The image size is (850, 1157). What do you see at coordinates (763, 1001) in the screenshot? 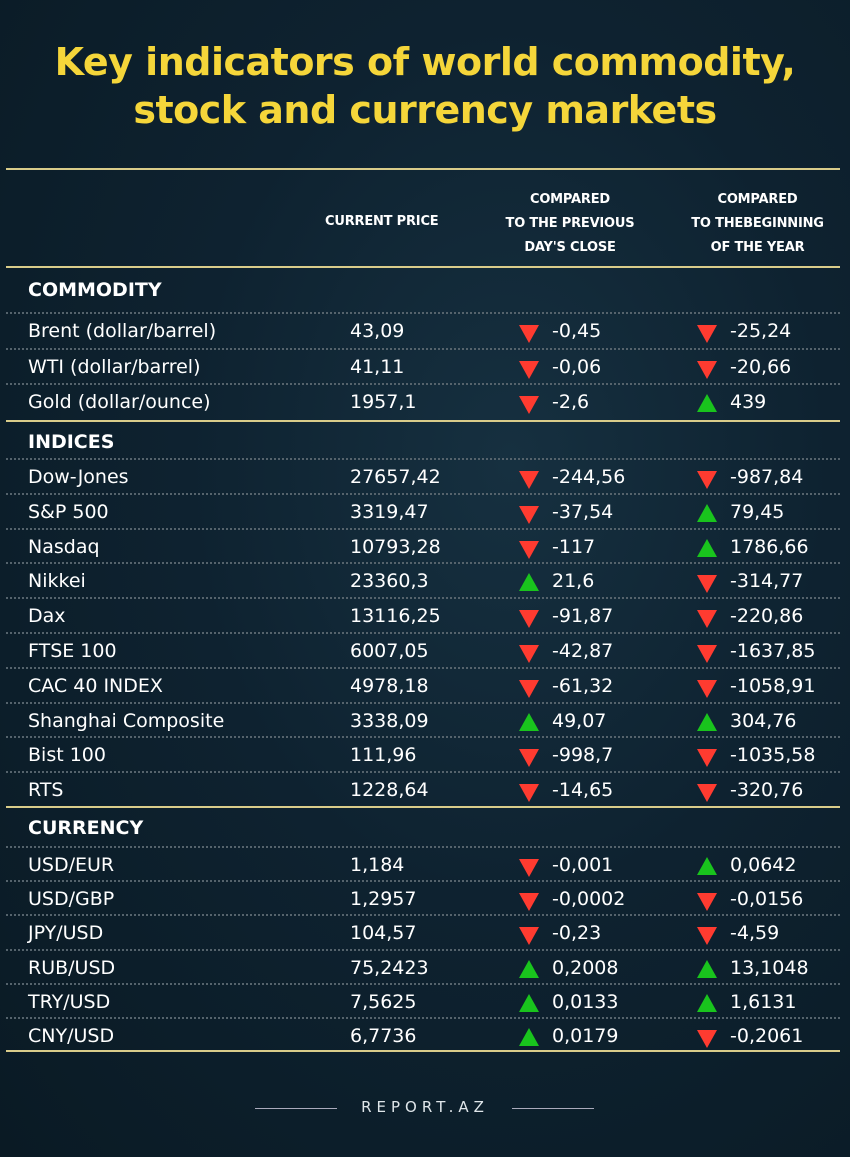
I see `change-year-start: 1,6131` at bounding box center [763, 1001].